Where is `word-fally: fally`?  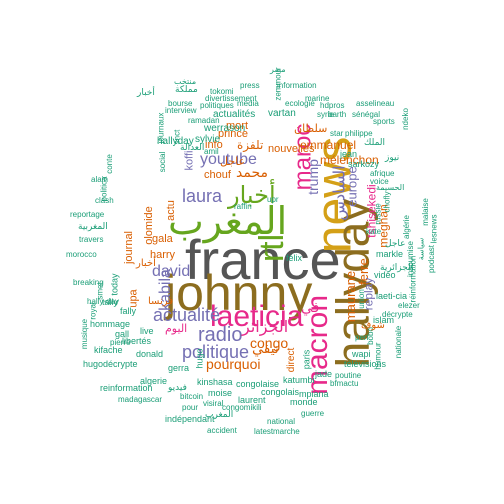
word-fally: fally is located at coordinates (128, 311).